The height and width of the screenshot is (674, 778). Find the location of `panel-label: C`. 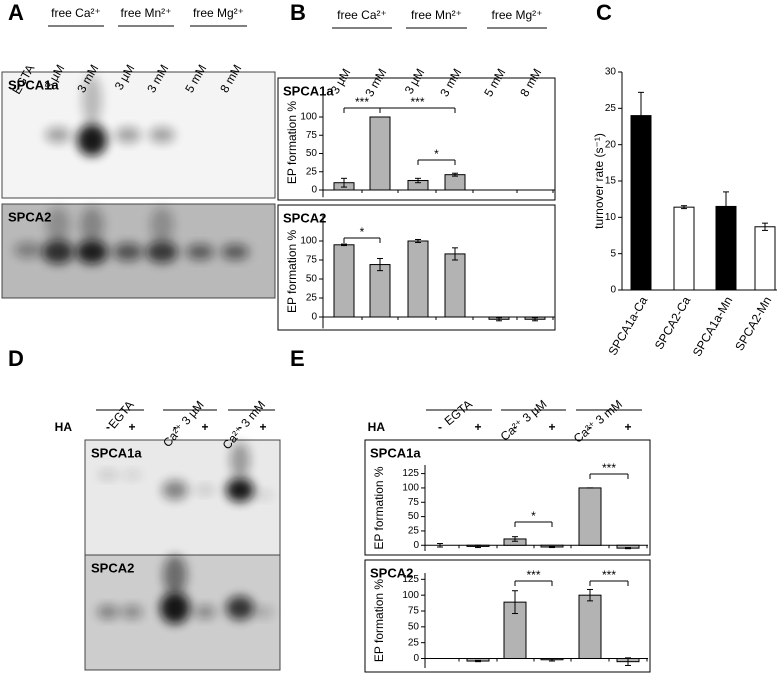

panel-label: C is located at coordinates (604, 12).